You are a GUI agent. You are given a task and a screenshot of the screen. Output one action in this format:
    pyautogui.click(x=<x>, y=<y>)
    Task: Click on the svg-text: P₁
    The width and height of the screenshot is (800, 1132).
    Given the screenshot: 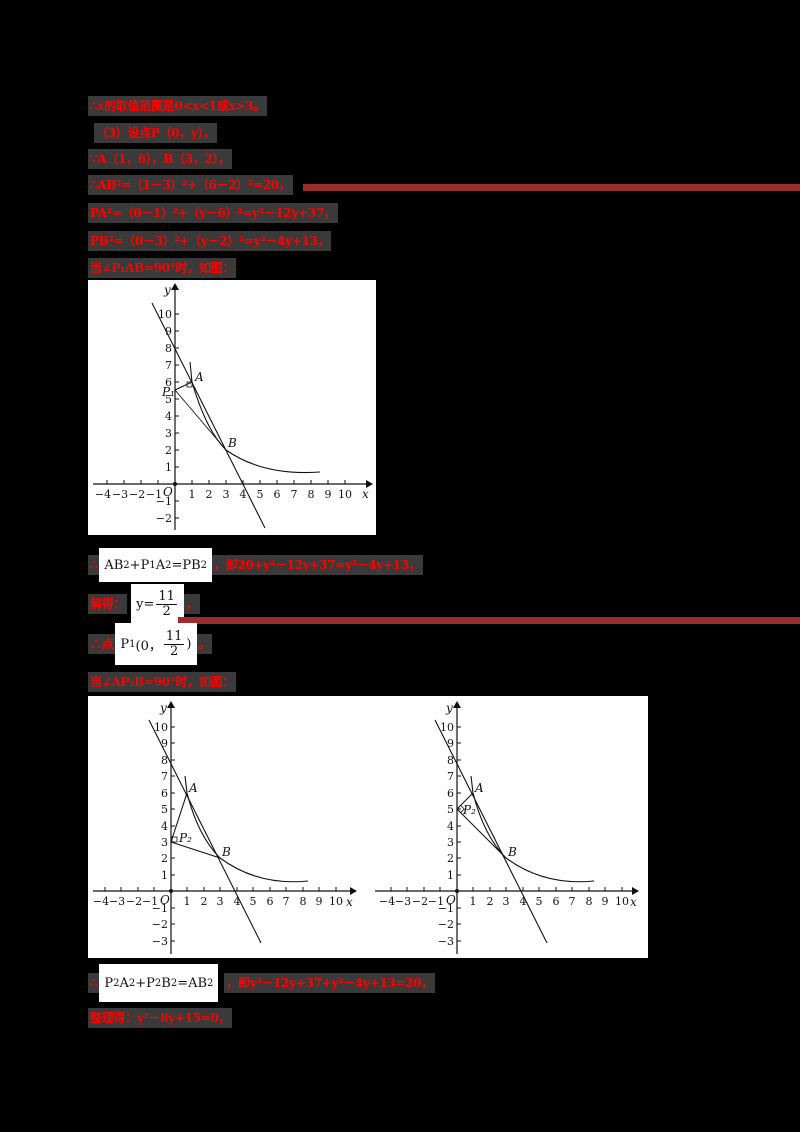 What is the action you would take?
    pyautogui.click(x=168, y=392)
    